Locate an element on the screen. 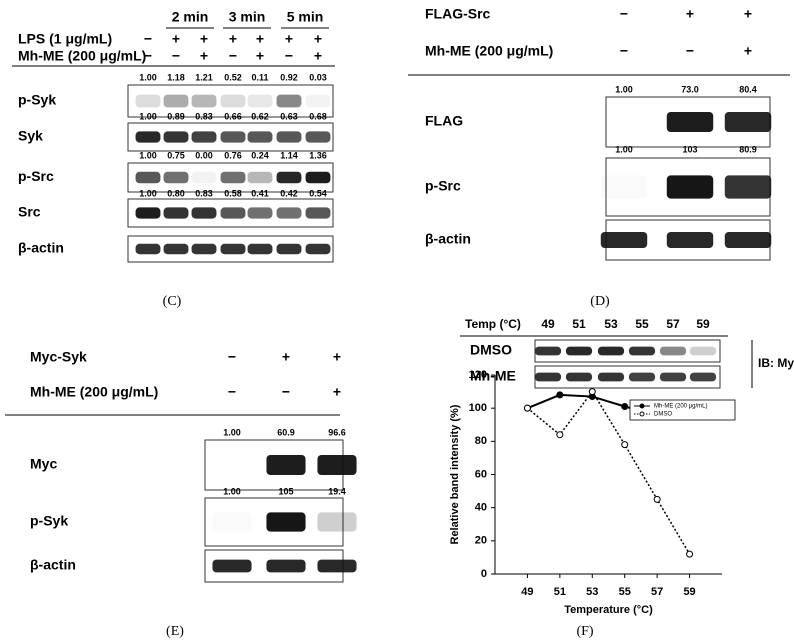  quant-label: 0.41 is located at coordinates (260, 193).